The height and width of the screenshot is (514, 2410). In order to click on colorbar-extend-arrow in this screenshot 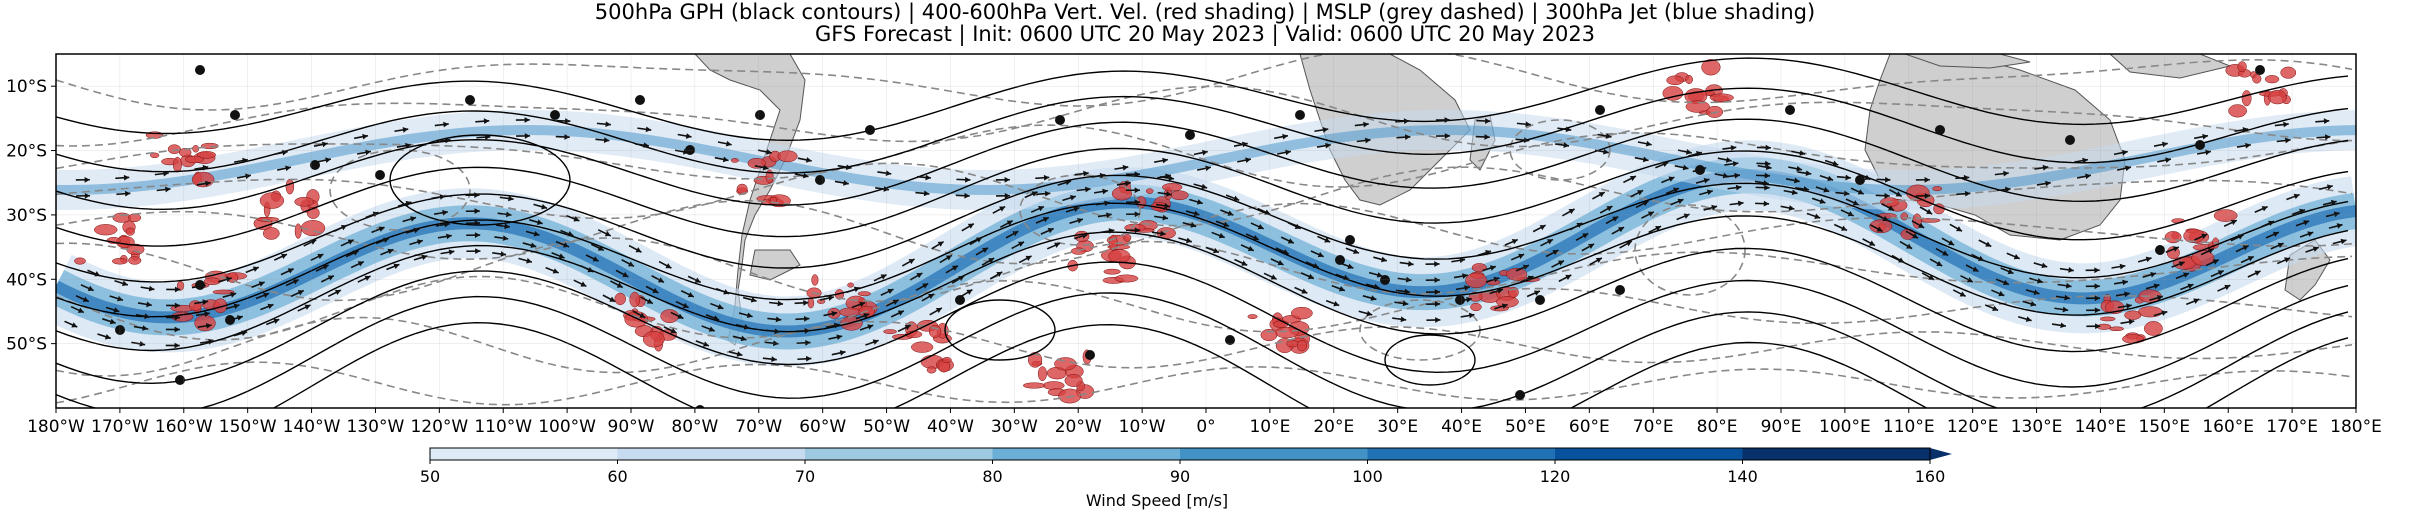, I will do `click(1941, 454)`.